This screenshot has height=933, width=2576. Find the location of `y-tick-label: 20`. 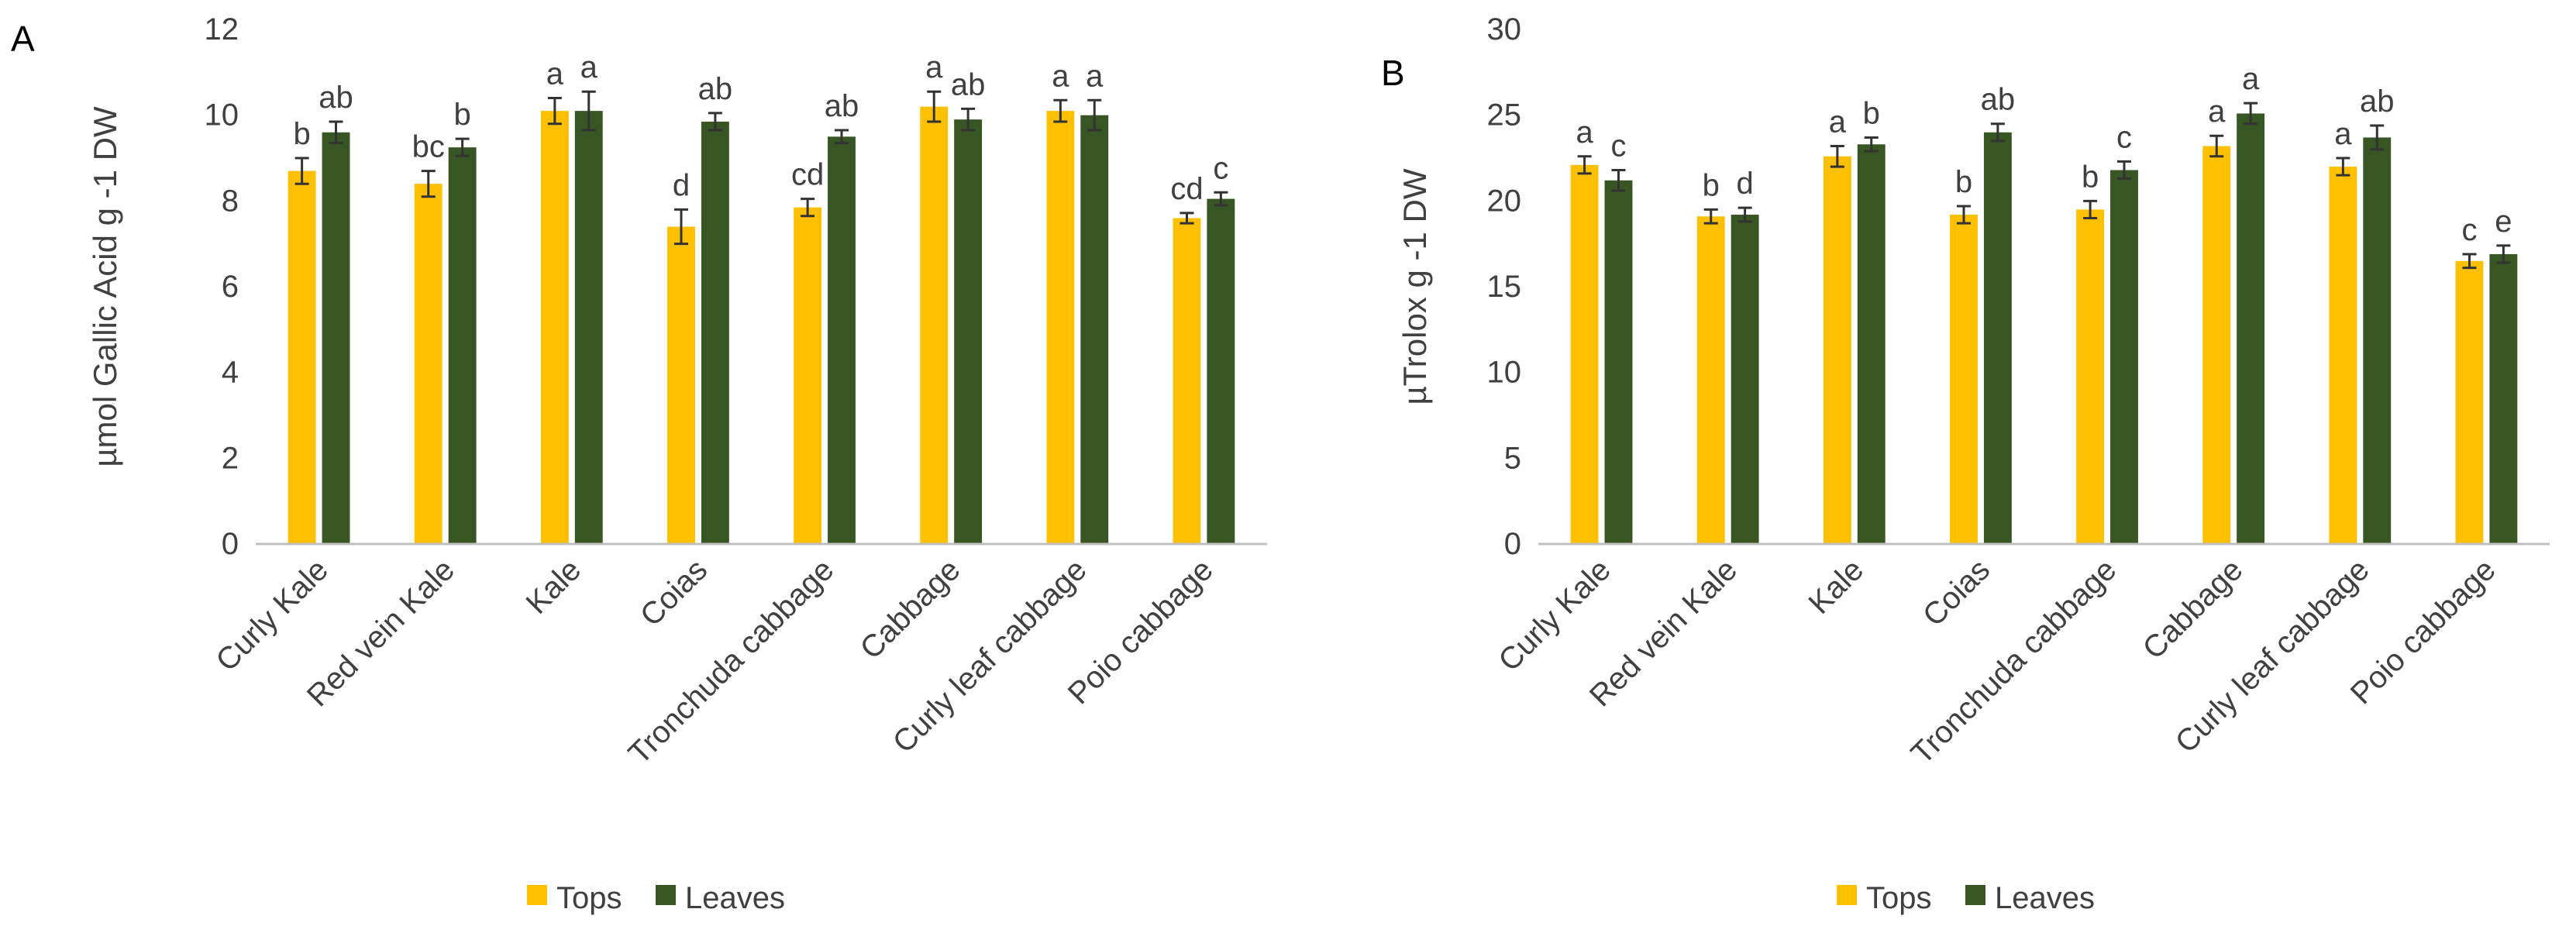

y-tick-label: 20 is located at coordinates (1504, 201).